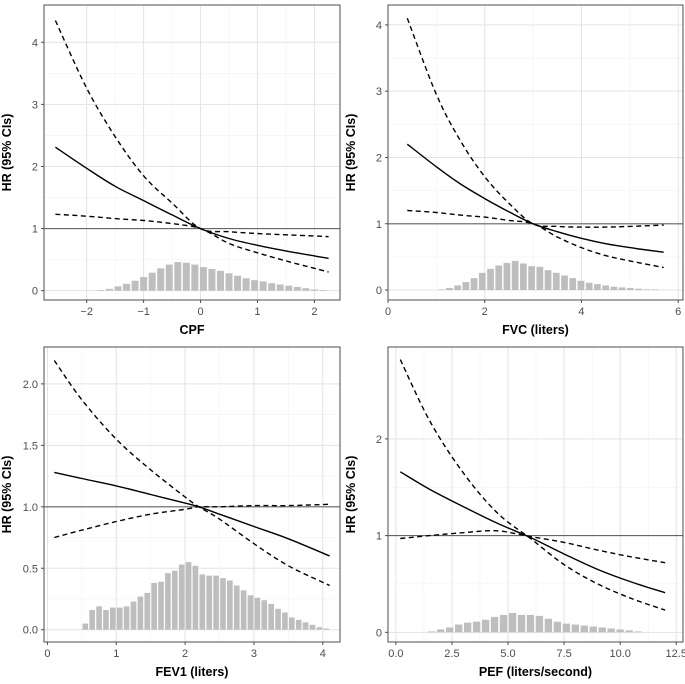 Image resolution: width=685 pixels, height=684 pixels. Describe the element at coordinates (35, 43) in the screenshot. I see `y-tick-label: 4` at that location.